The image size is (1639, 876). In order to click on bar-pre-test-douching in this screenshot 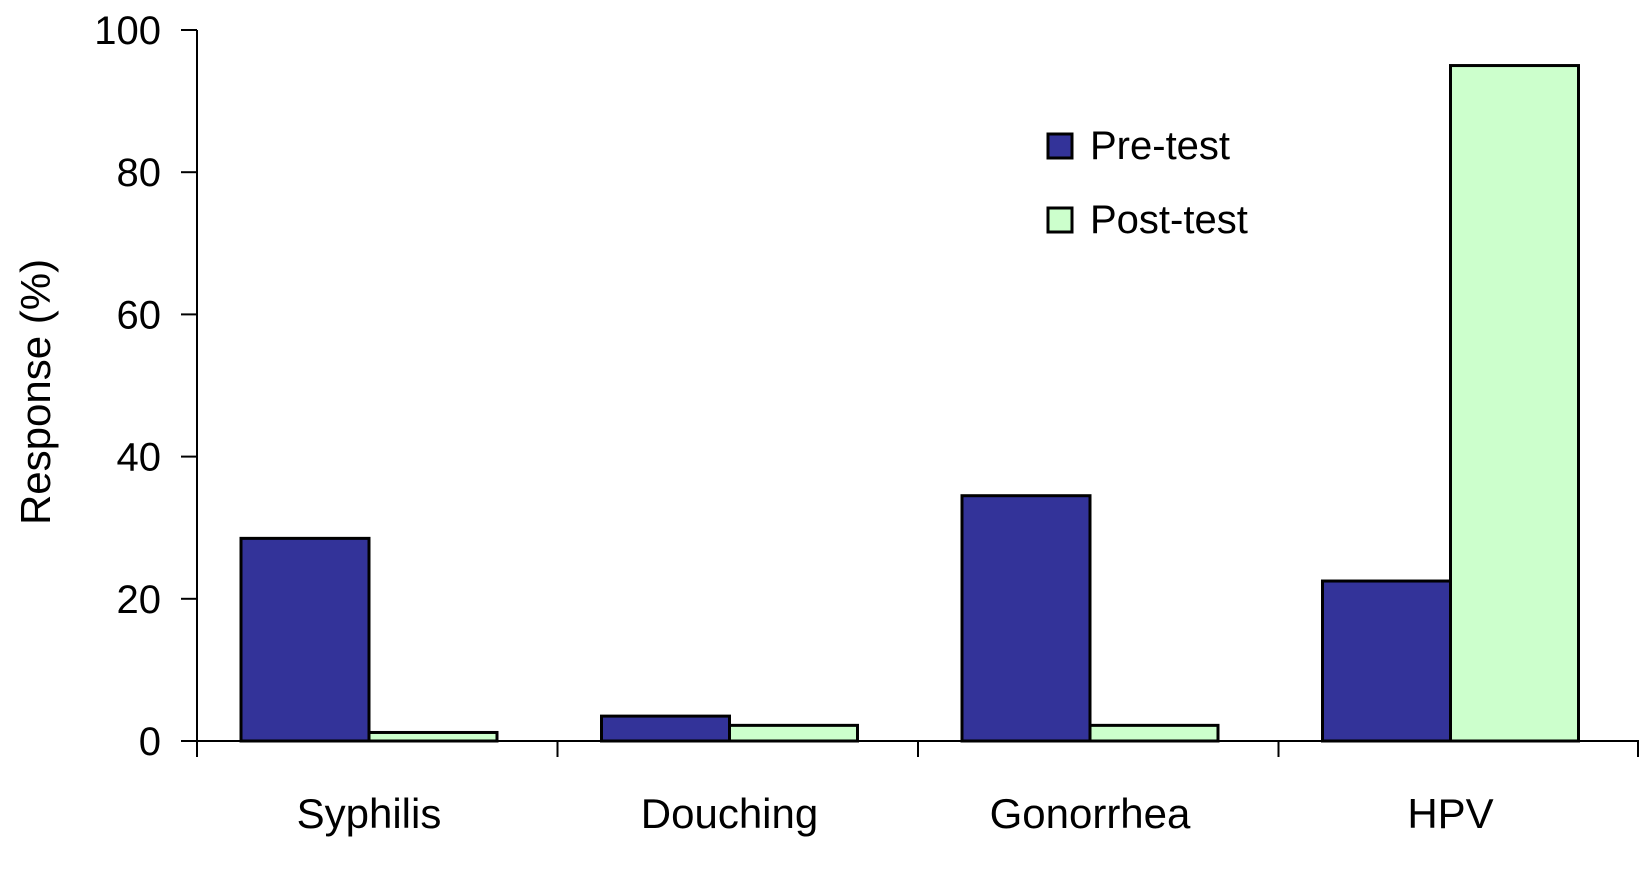, I will do `click(665, 728)`.